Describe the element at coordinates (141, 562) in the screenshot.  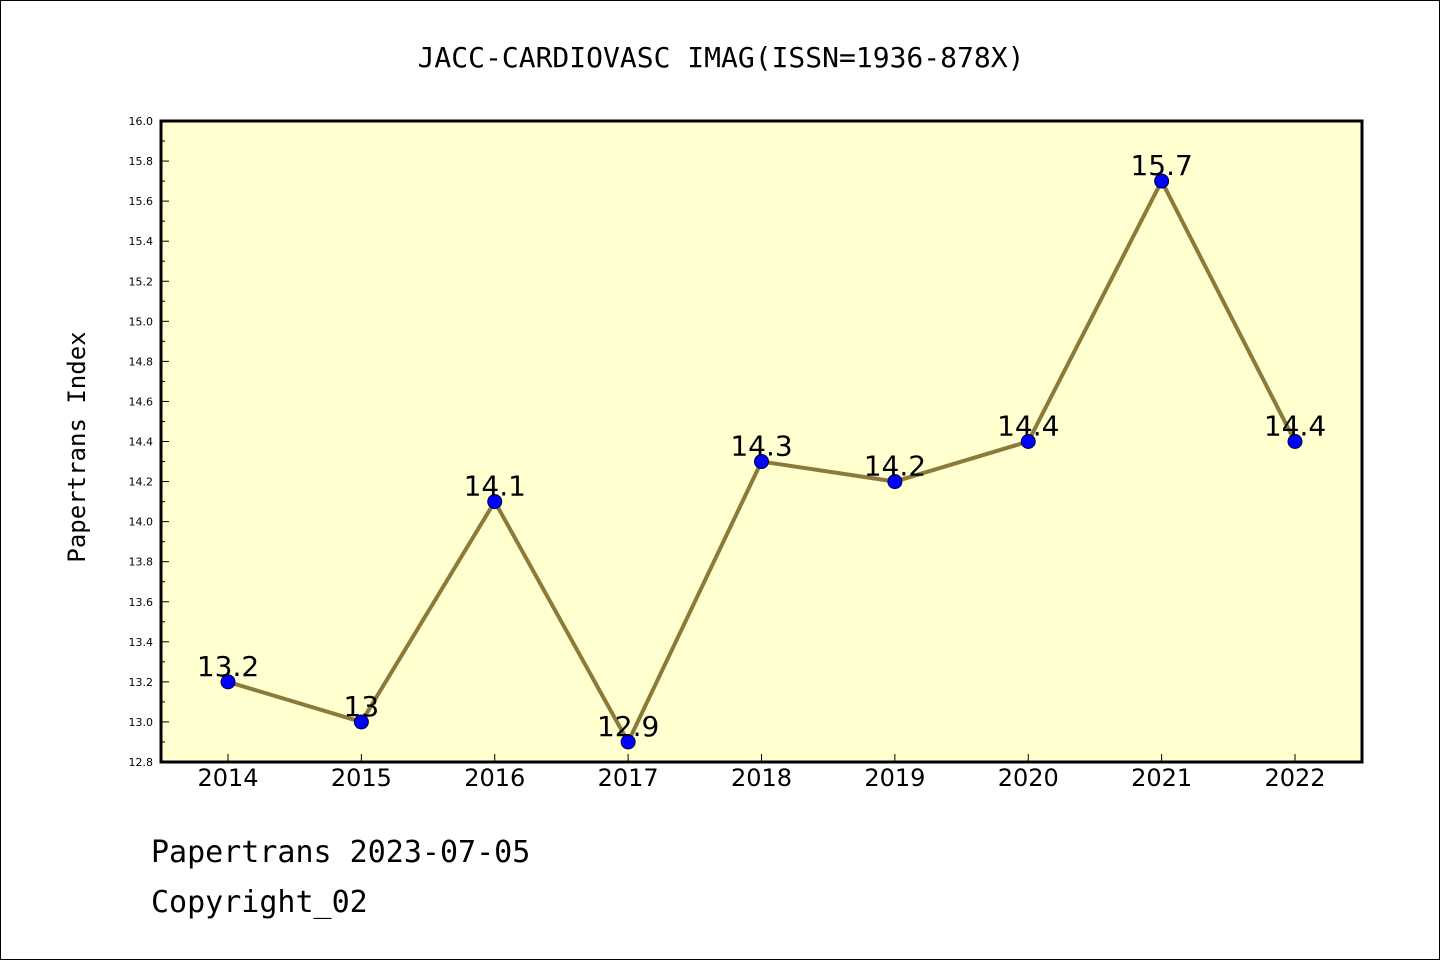
I see `y-tick-label: 13.8` at that location.